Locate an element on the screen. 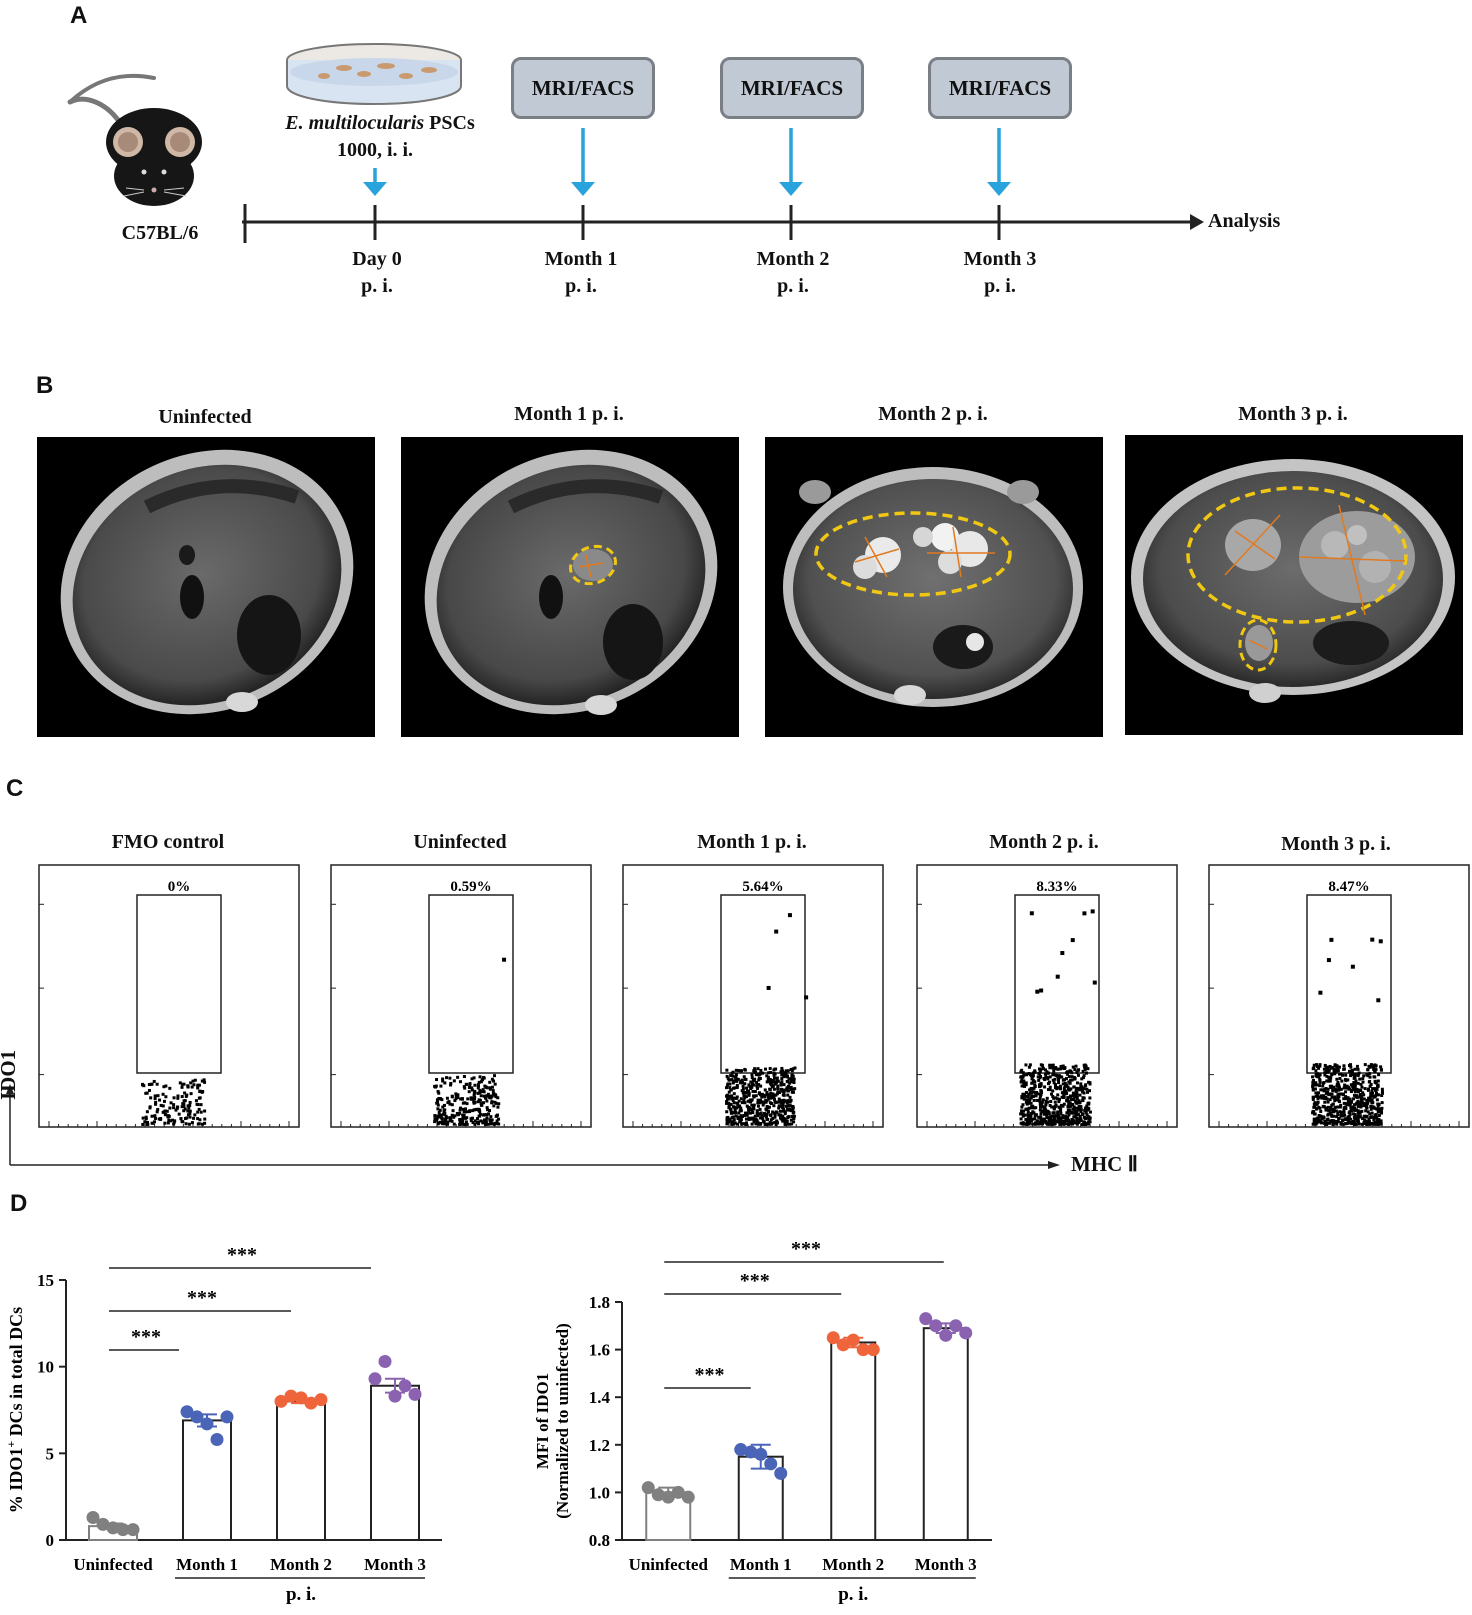 This screenshot has height=1615, width=1472. group-label: p. i. is located at coordinates (301, 1594).